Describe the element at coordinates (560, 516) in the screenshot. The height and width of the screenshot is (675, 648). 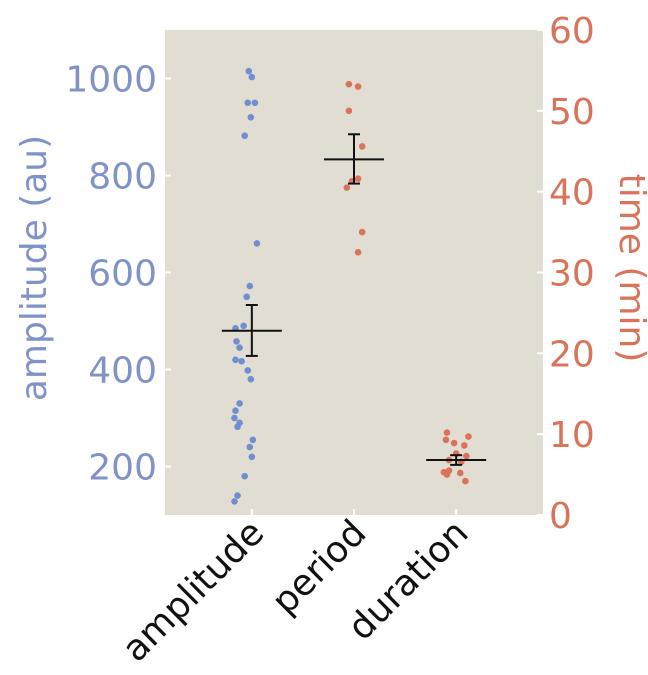
I see `right-tick-label: 0` at that location.